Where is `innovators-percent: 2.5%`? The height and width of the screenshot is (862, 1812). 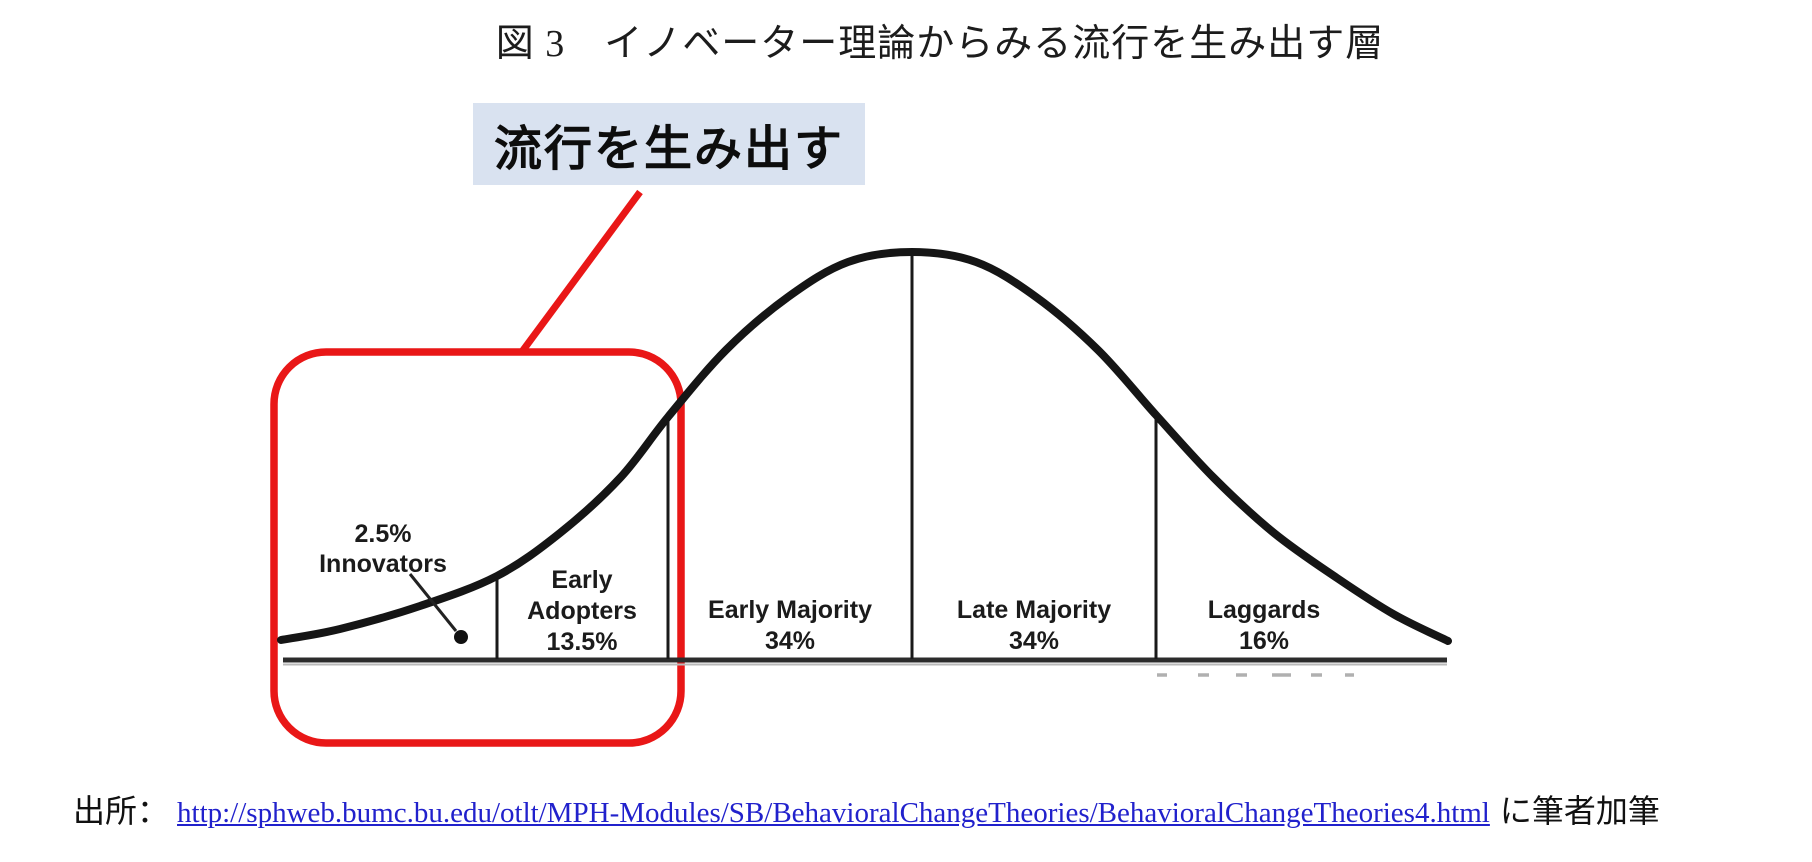
innovators-percent: 2.5% is located at coordinates (383, 534).